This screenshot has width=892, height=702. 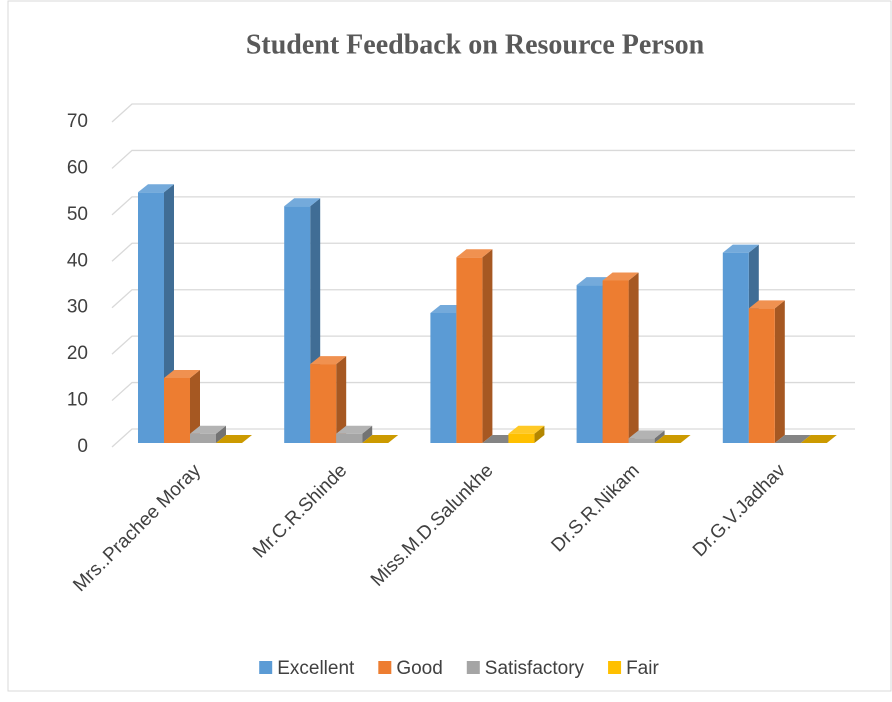 What do you see at coordinates (77, 214) in the screenshot?
I see `y-tick-label: 50` at bounding box center [77, 214].